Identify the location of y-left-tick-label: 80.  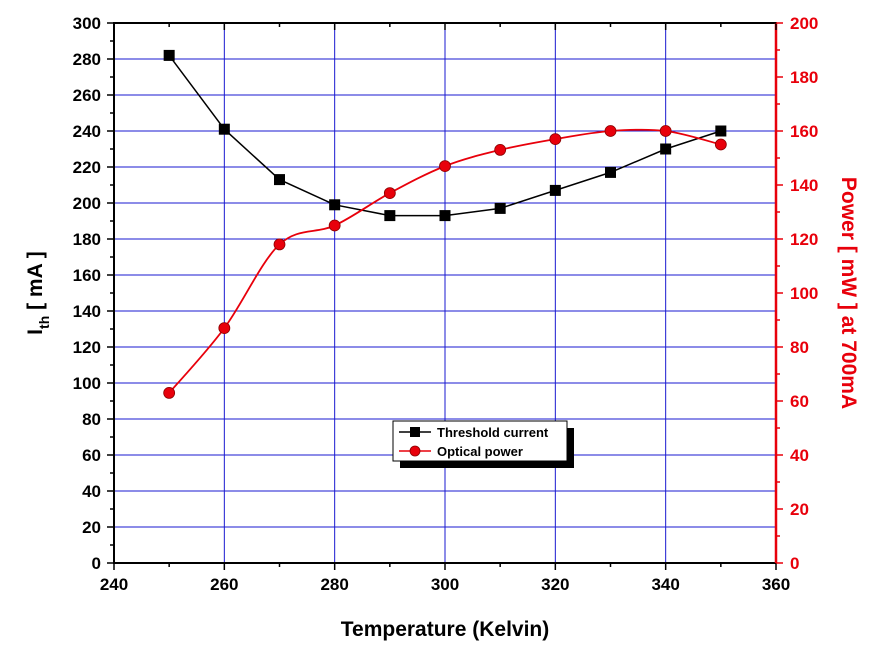
(91, 419).